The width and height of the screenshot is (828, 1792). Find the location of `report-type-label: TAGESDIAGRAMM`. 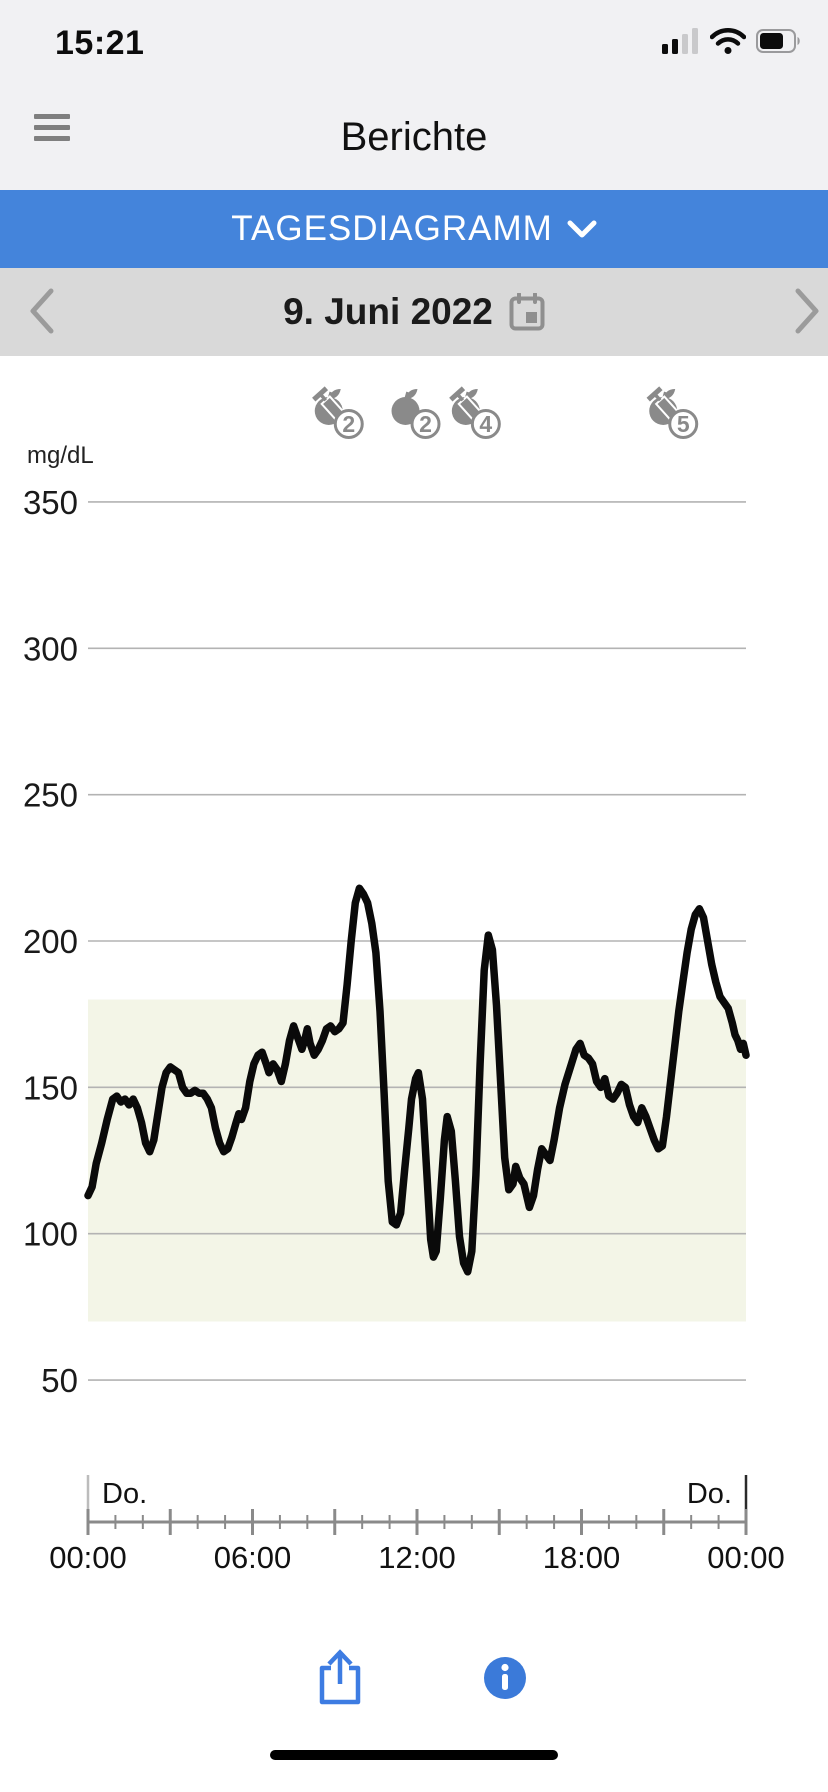

report-type-label: TAGESDIAGRAMM is located at coordinates (392, 228).